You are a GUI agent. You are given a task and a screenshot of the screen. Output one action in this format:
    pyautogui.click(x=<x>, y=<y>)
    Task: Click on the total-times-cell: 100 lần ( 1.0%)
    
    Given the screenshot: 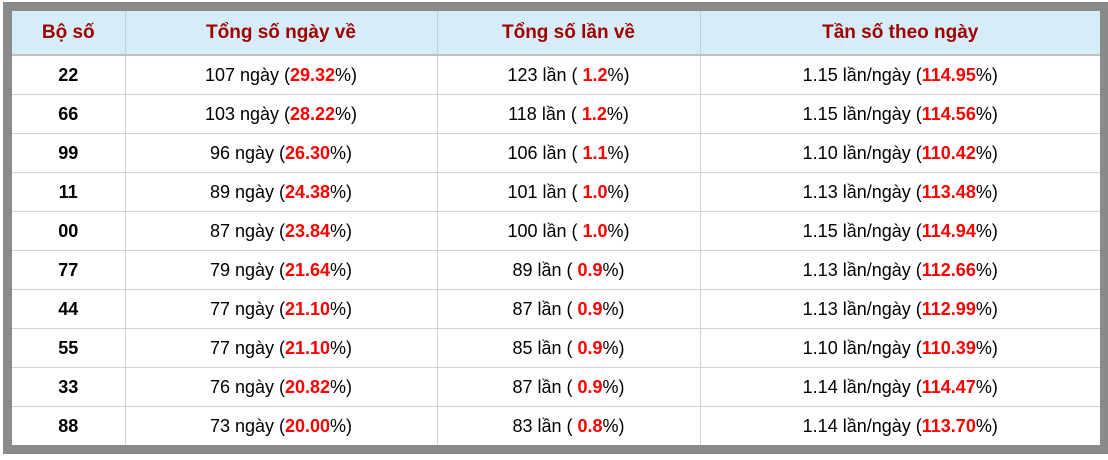 What is the action you would take?
    pyautogui.click(x=568, y=231)
    